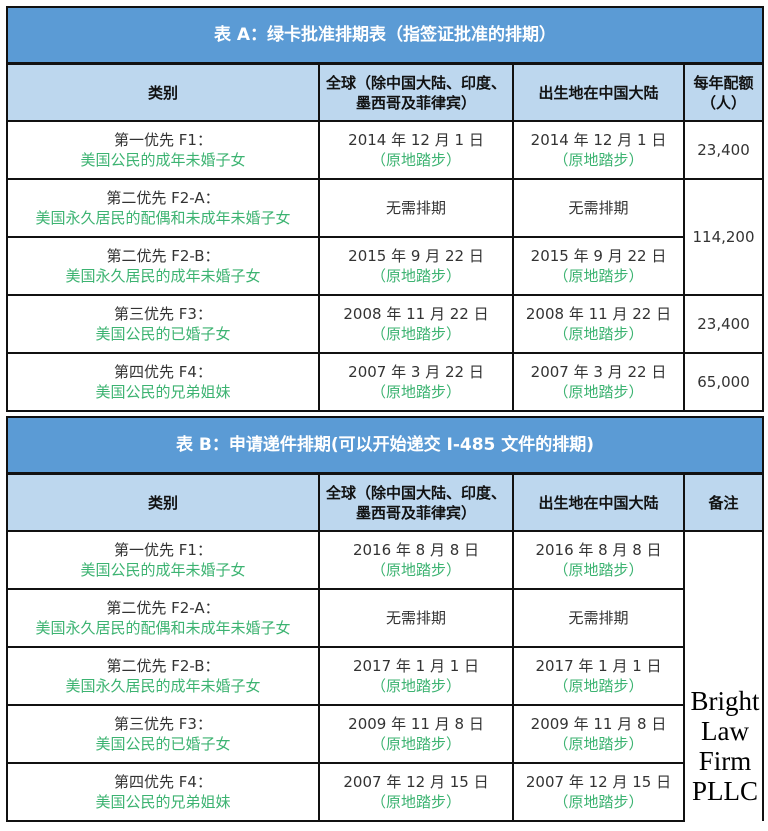 This screenshot has height=831, width=768. What do you see at coordinates (598, 792) in the screenshot?
I see `china-cell: 2007 年 12 月 15 日 （原地踏步）` at bounding box center [598, 792].